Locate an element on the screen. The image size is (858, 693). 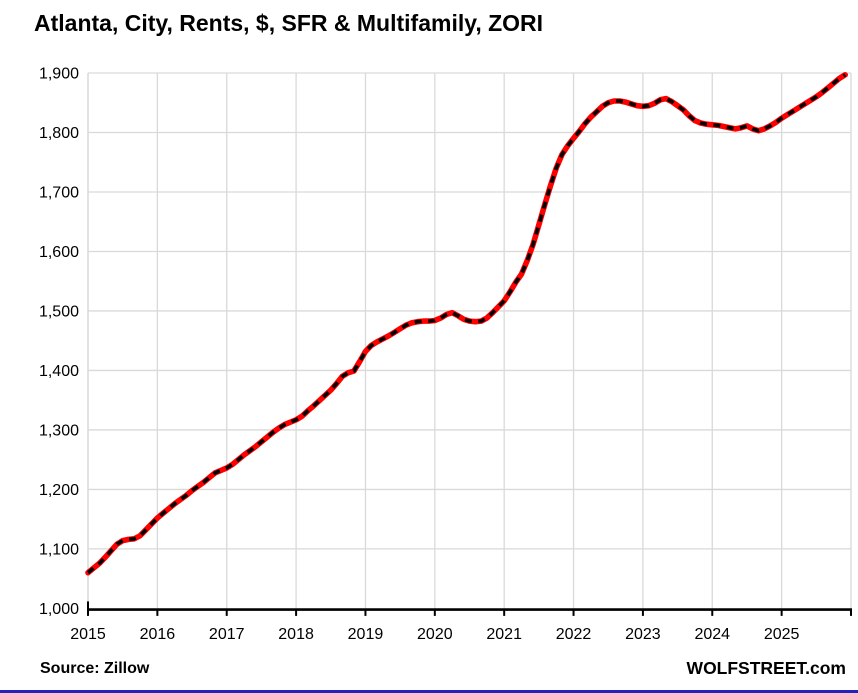
x-tick-label: 2023 is located at coordinates (643, 634).